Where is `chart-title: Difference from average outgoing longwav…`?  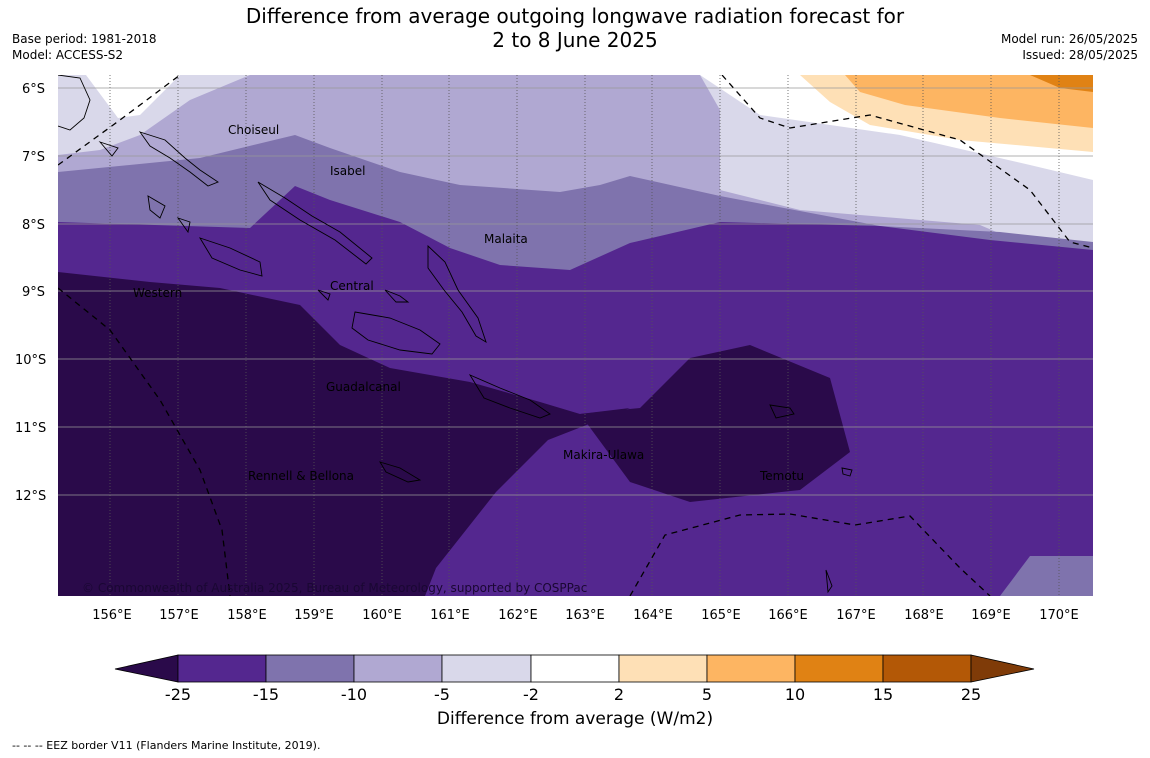 chart-title: Difference from average outgoing longwav… is located at coordinates (575, 28).